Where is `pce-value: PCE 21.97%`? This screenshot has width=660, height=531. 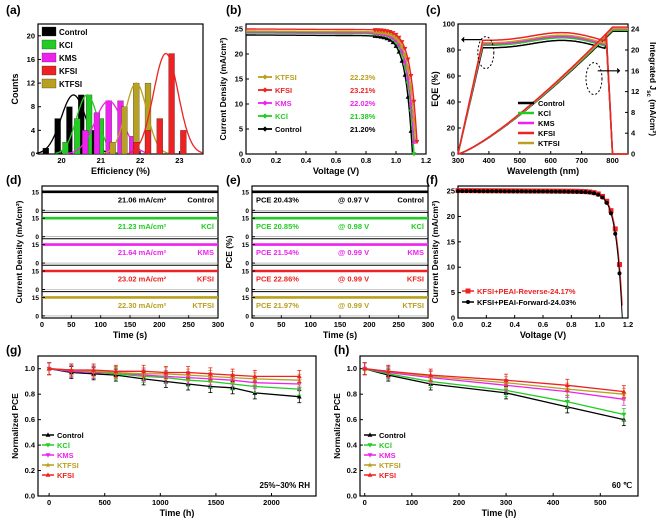 pce-value: PCE 21.97% is located at coordinates (277, 305).